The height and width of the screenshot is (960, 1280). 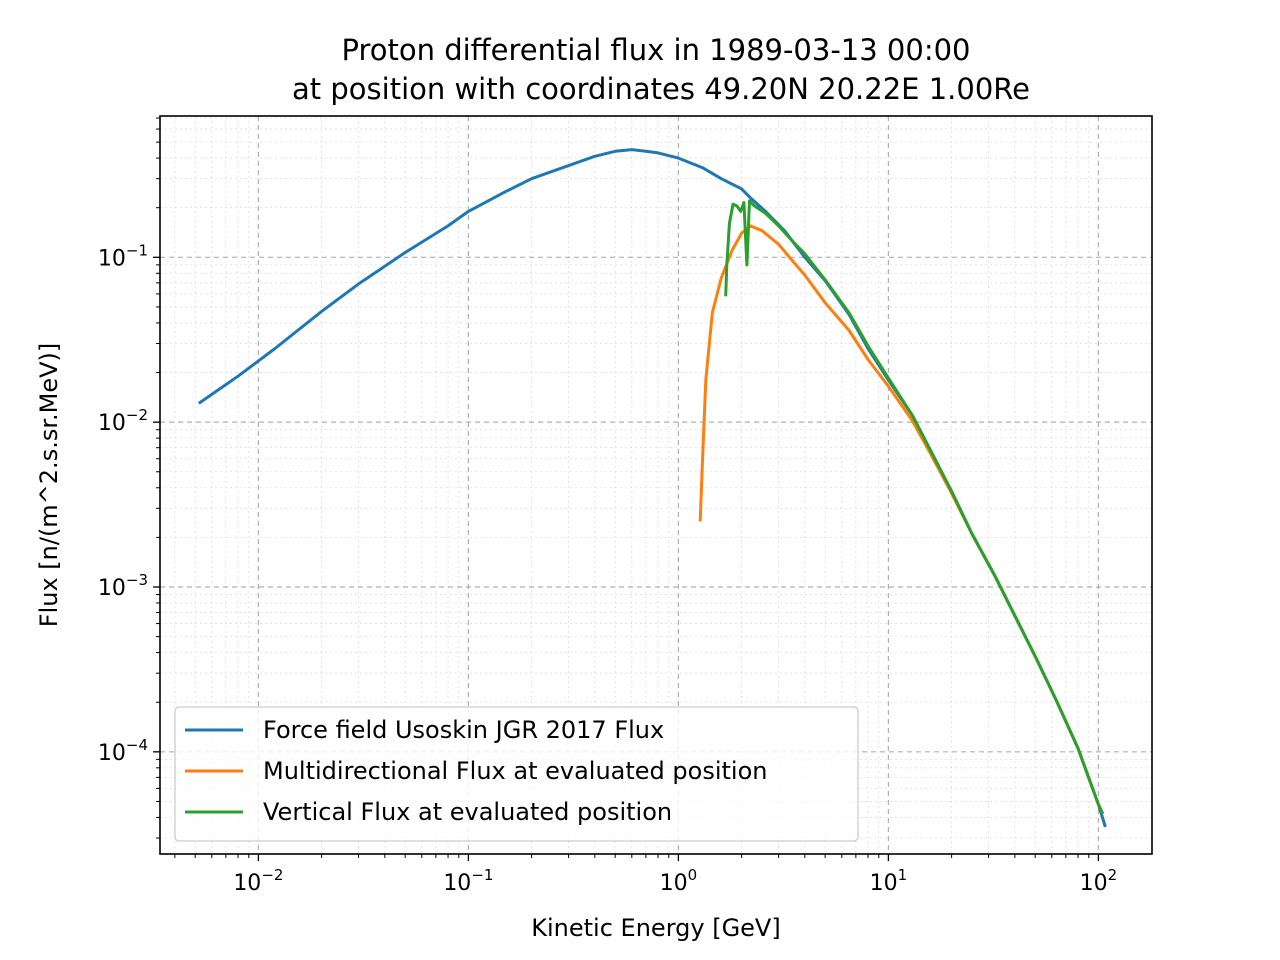 What do you see at coordinates (1099, 881) in the screenshot?
I see `x-tick-label: 10²` at bounding box center [1099, 881].